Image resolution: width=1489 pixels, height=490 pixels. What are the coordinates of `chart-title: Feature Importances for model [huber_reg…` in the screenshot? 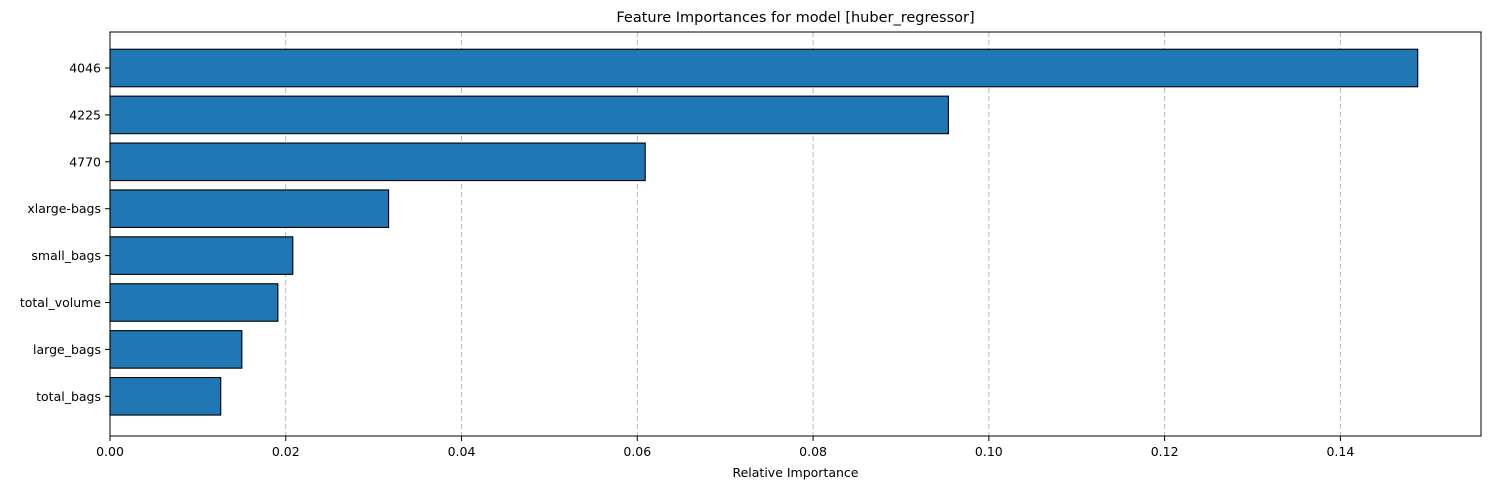 It's located at (795, 18).